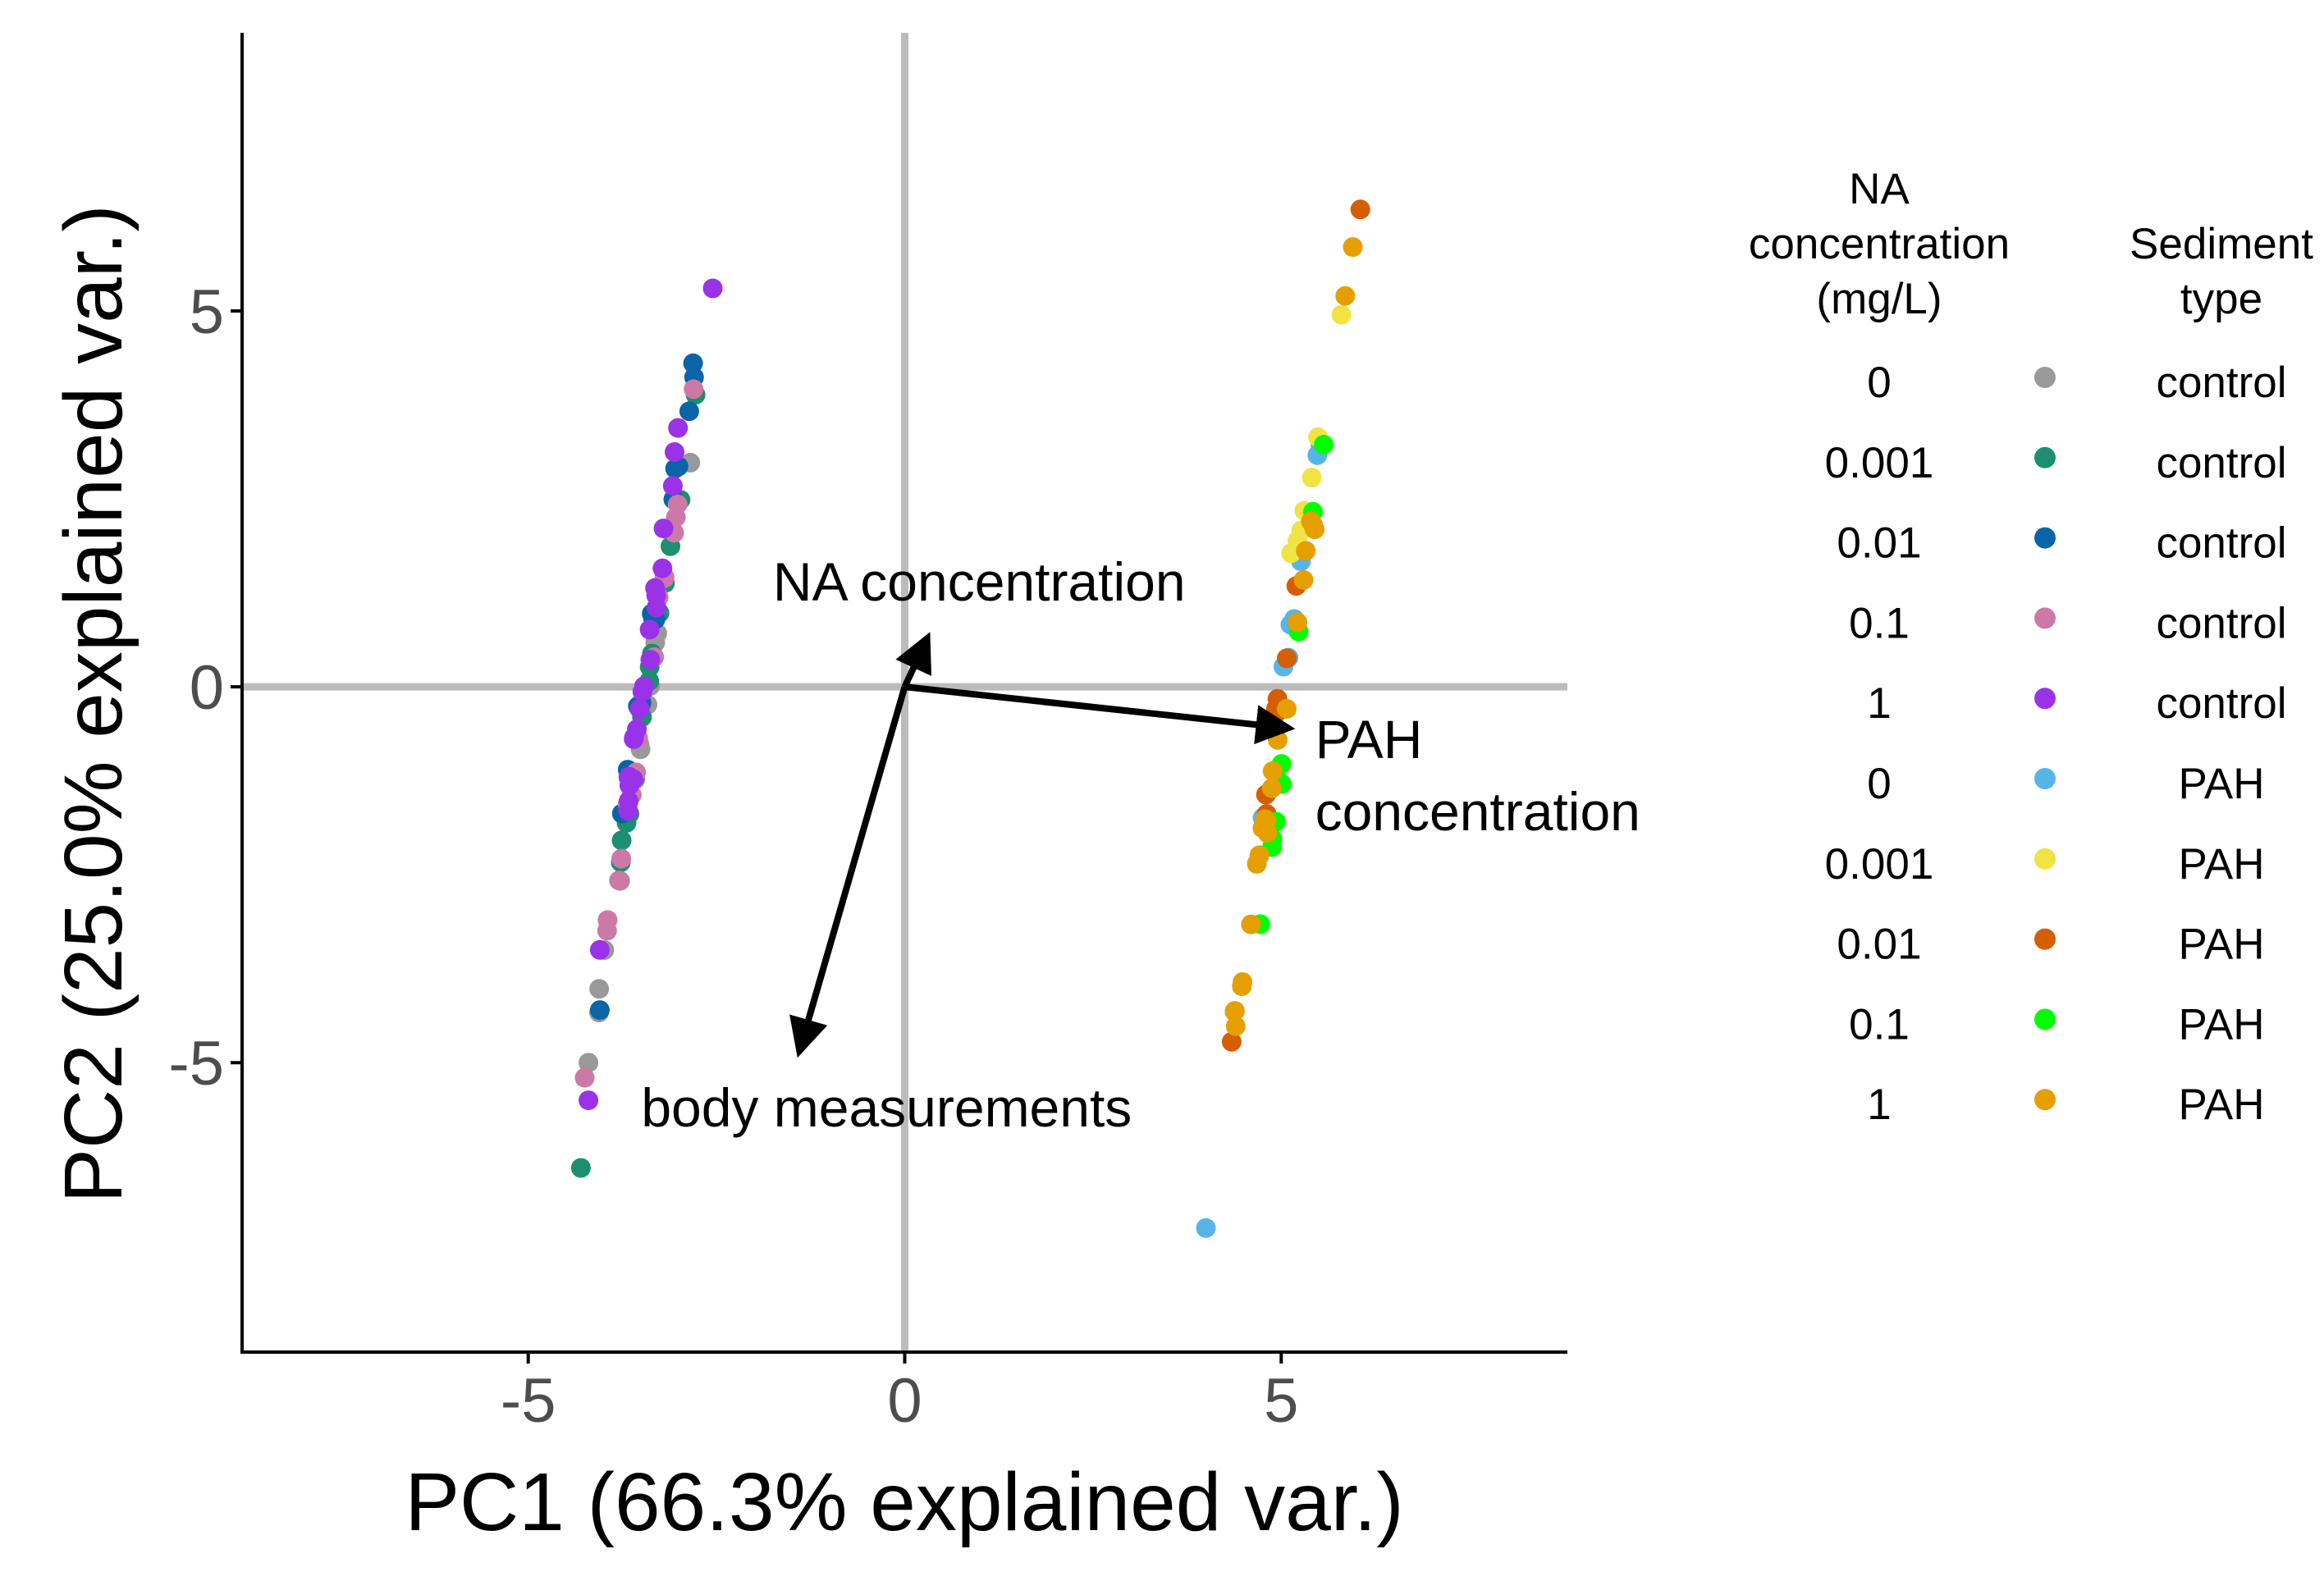  I want to click on loading-label: PAH concentration, so click(1477, 775).